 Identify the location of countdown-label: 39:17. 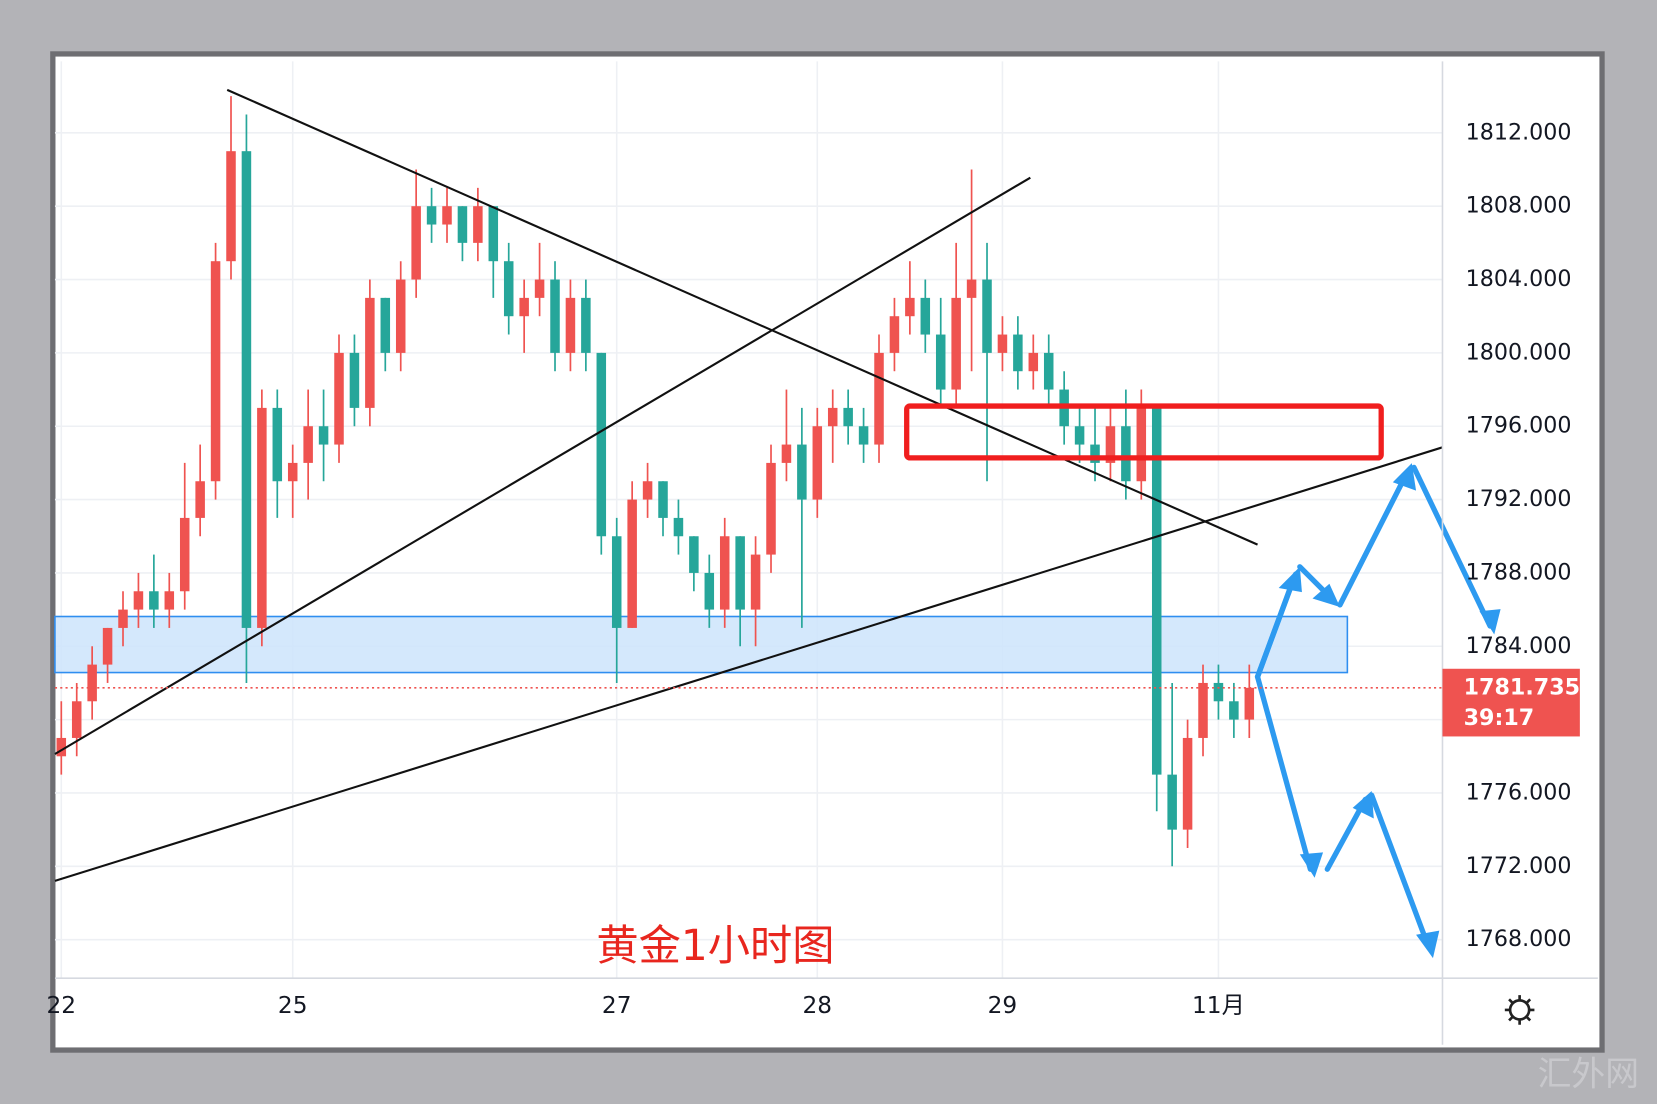
(1499, 718).